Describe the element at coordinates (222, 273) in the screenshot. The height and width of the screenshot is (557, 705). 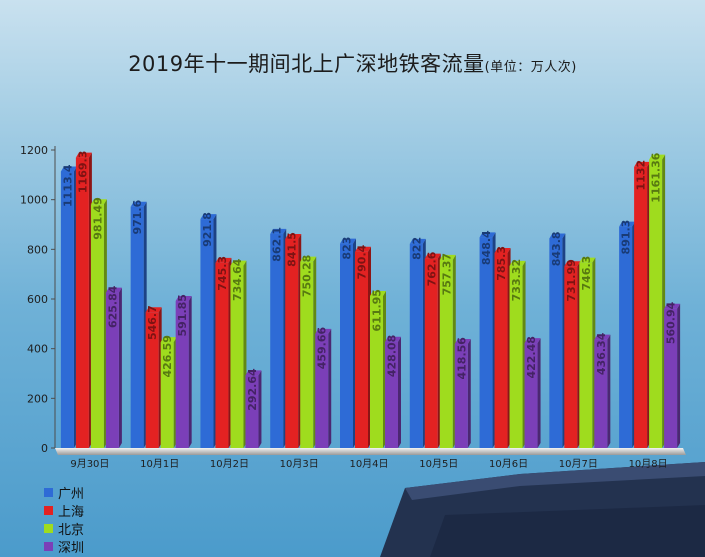
I see `data-label: 745.3` at that location.